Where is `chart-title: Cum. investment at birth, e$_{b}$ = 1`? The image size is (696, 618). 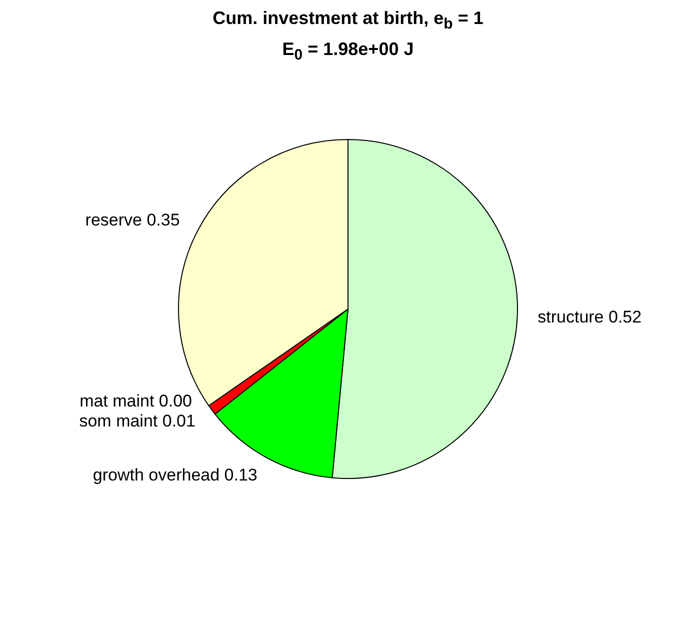
chart-title: Cum. investment at birth, e$_{b}$ = 1 is located at coordinates (348, 20).